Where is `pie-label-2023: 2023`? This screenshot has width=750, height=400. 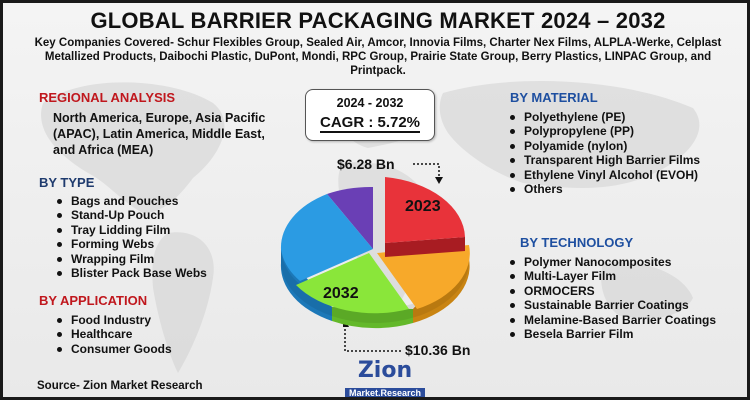
pie-label-2023: 2023 is located at coordinates (423, 206).